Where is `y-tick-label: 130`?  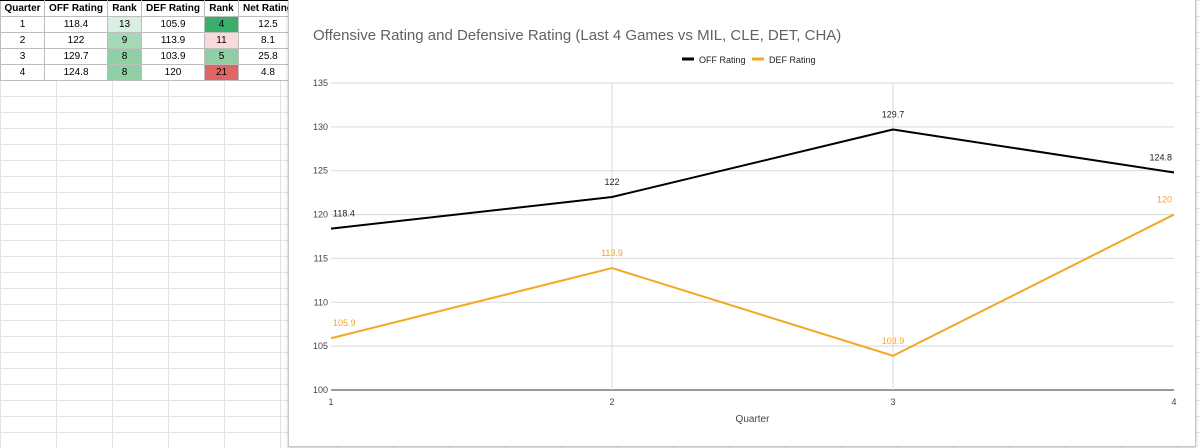
y-tick-label: 130 is located at coordinates (320, 127).